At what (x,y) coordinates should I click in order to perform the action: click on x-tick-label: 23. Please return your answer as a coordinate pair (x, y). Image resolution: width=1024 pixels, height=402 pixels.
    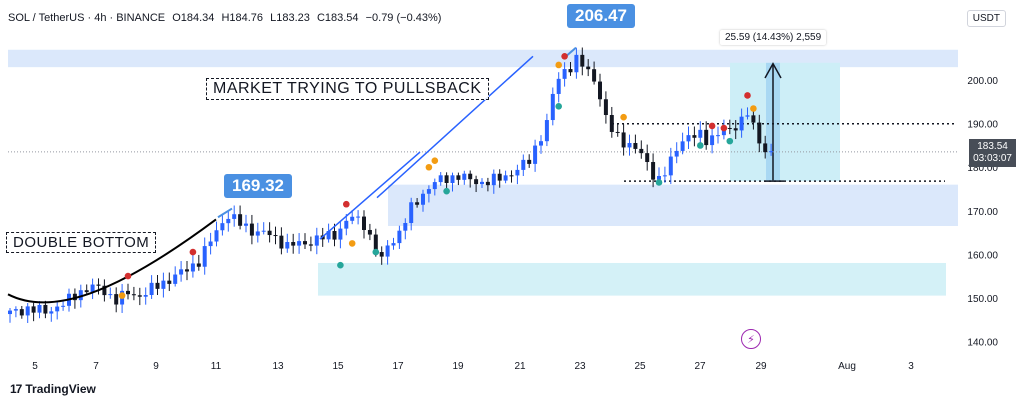
    Looking at the image, I should click on (580, 366).